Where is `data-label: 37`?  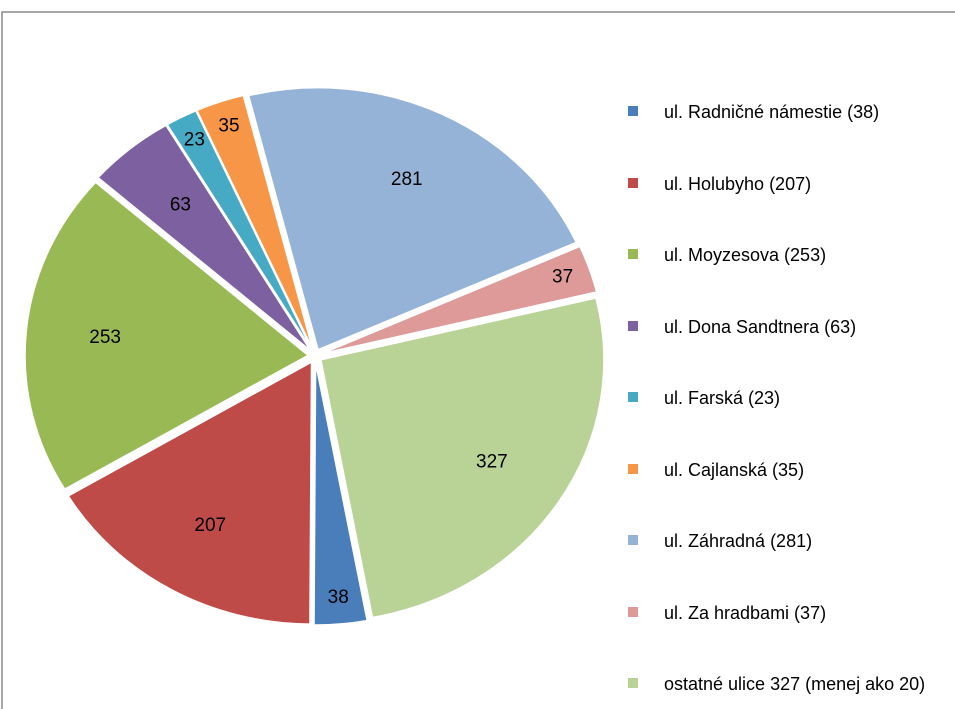 data-label: 37 is located at coordinates (562, 276).